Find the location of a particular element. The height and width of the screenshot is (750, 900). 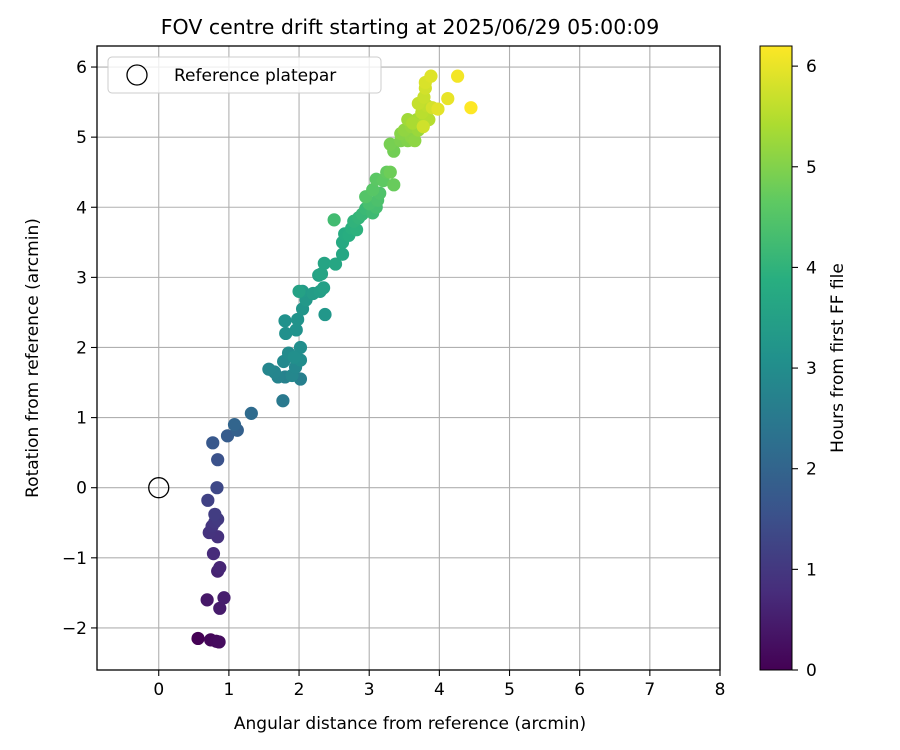

legend: Reference platepar is located at coordinates (244, 75).